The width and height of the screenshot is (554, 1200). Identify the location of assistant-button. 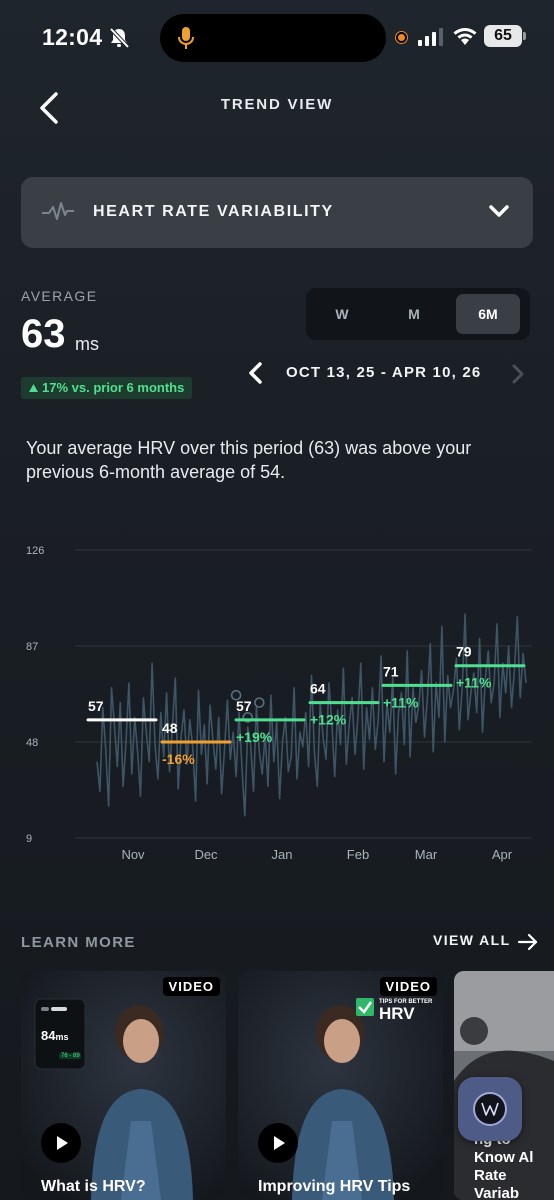
(490, 1109).